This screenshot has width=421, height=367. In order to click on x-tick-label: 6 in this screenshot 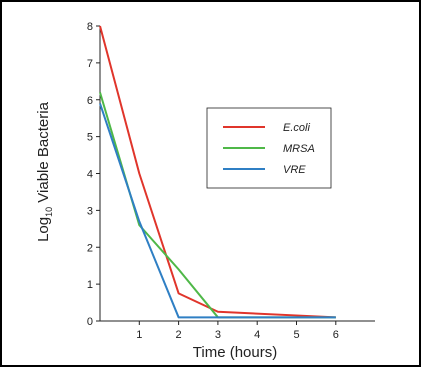, I will do `click(336, 335)`.